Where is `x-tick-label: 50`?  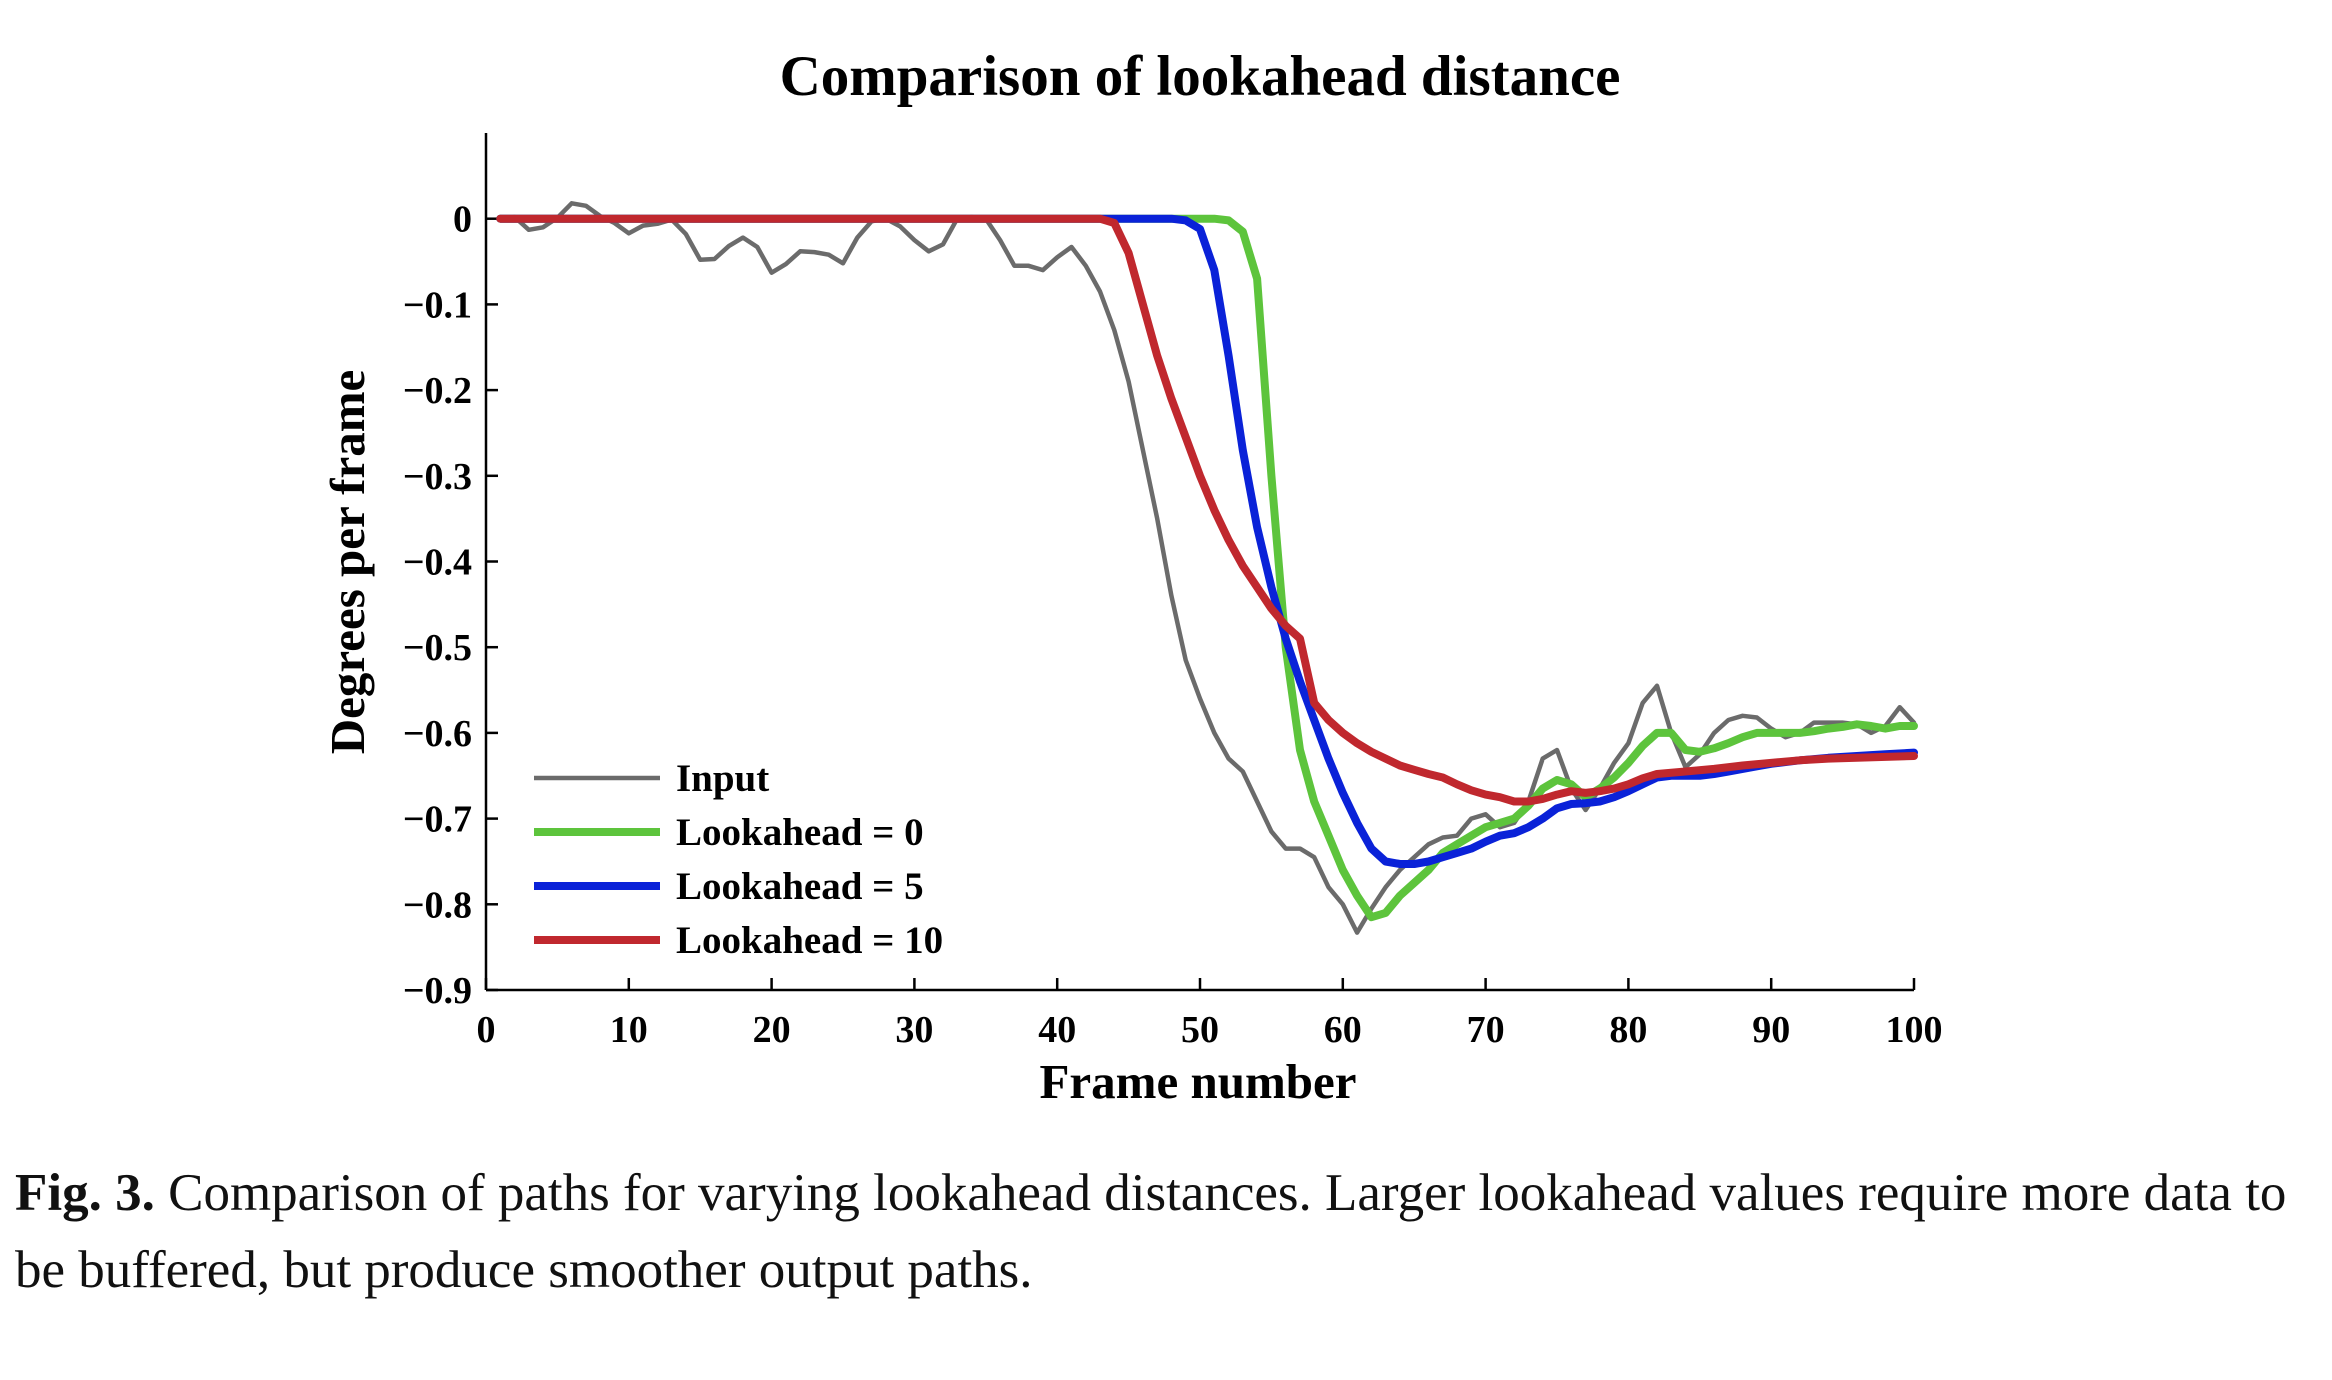
x-tick-label: 50 is located at coordinates (1200, 1030).